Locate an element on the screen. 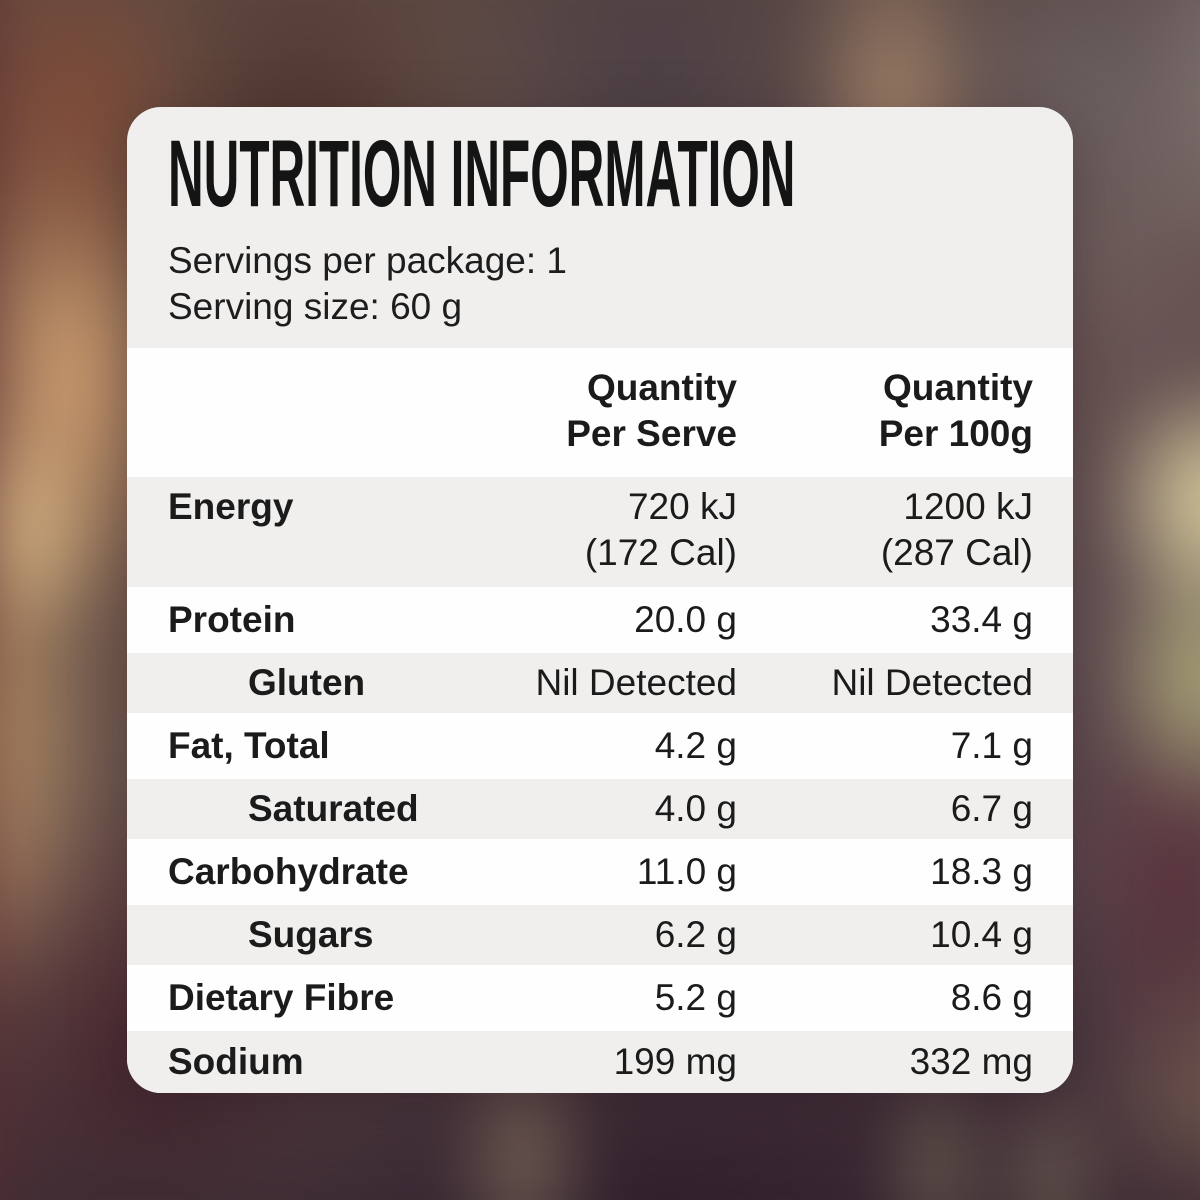 Image resolution: width=1200 pixels, height=1200 pixels. value-per-serve: 4.2 g is located at coordinates (695, 745).